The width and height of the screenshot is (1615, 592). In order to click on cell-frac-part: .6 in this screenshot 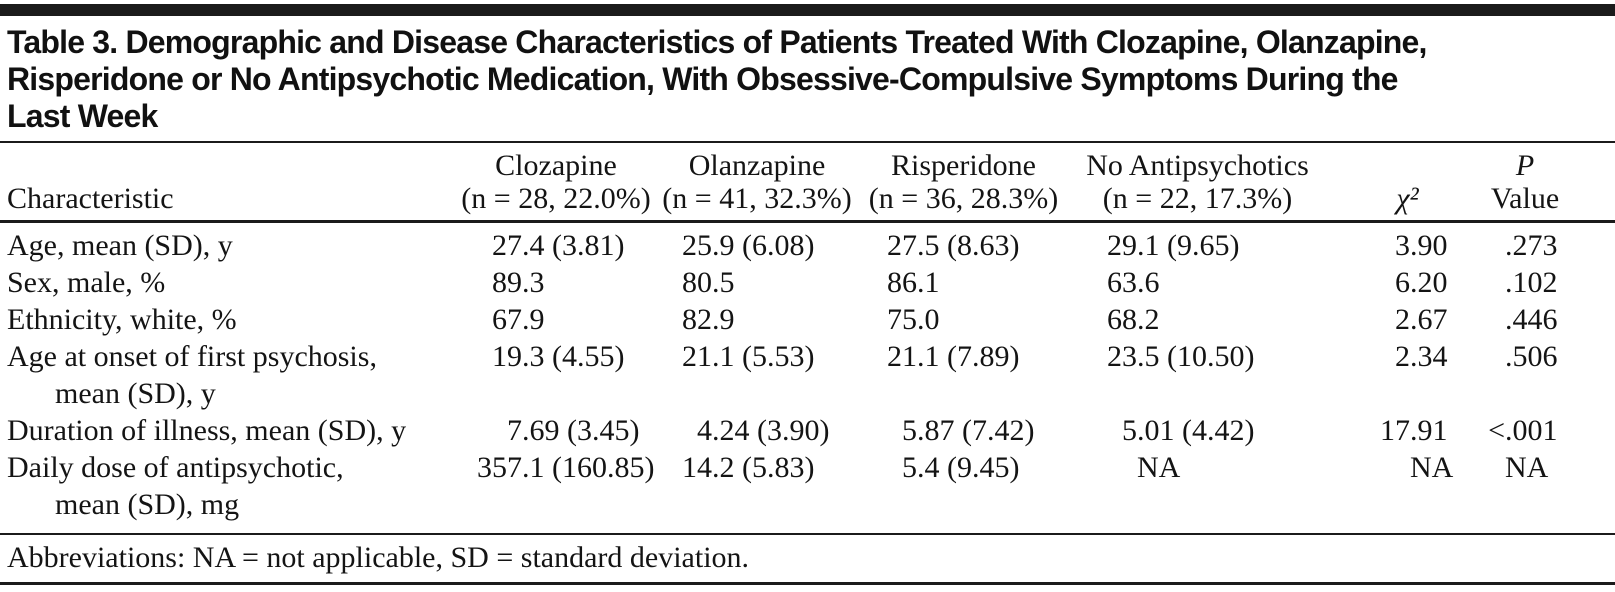, I will do `click(1148, 282)`.